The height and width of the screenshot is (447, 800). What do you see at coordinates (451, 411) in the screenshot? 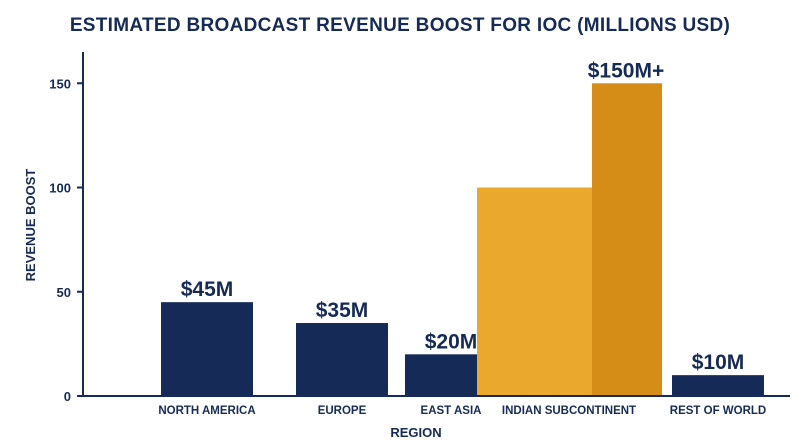
I see `x-tick-label: EAST ASIA` at bounding box center [451, 411].